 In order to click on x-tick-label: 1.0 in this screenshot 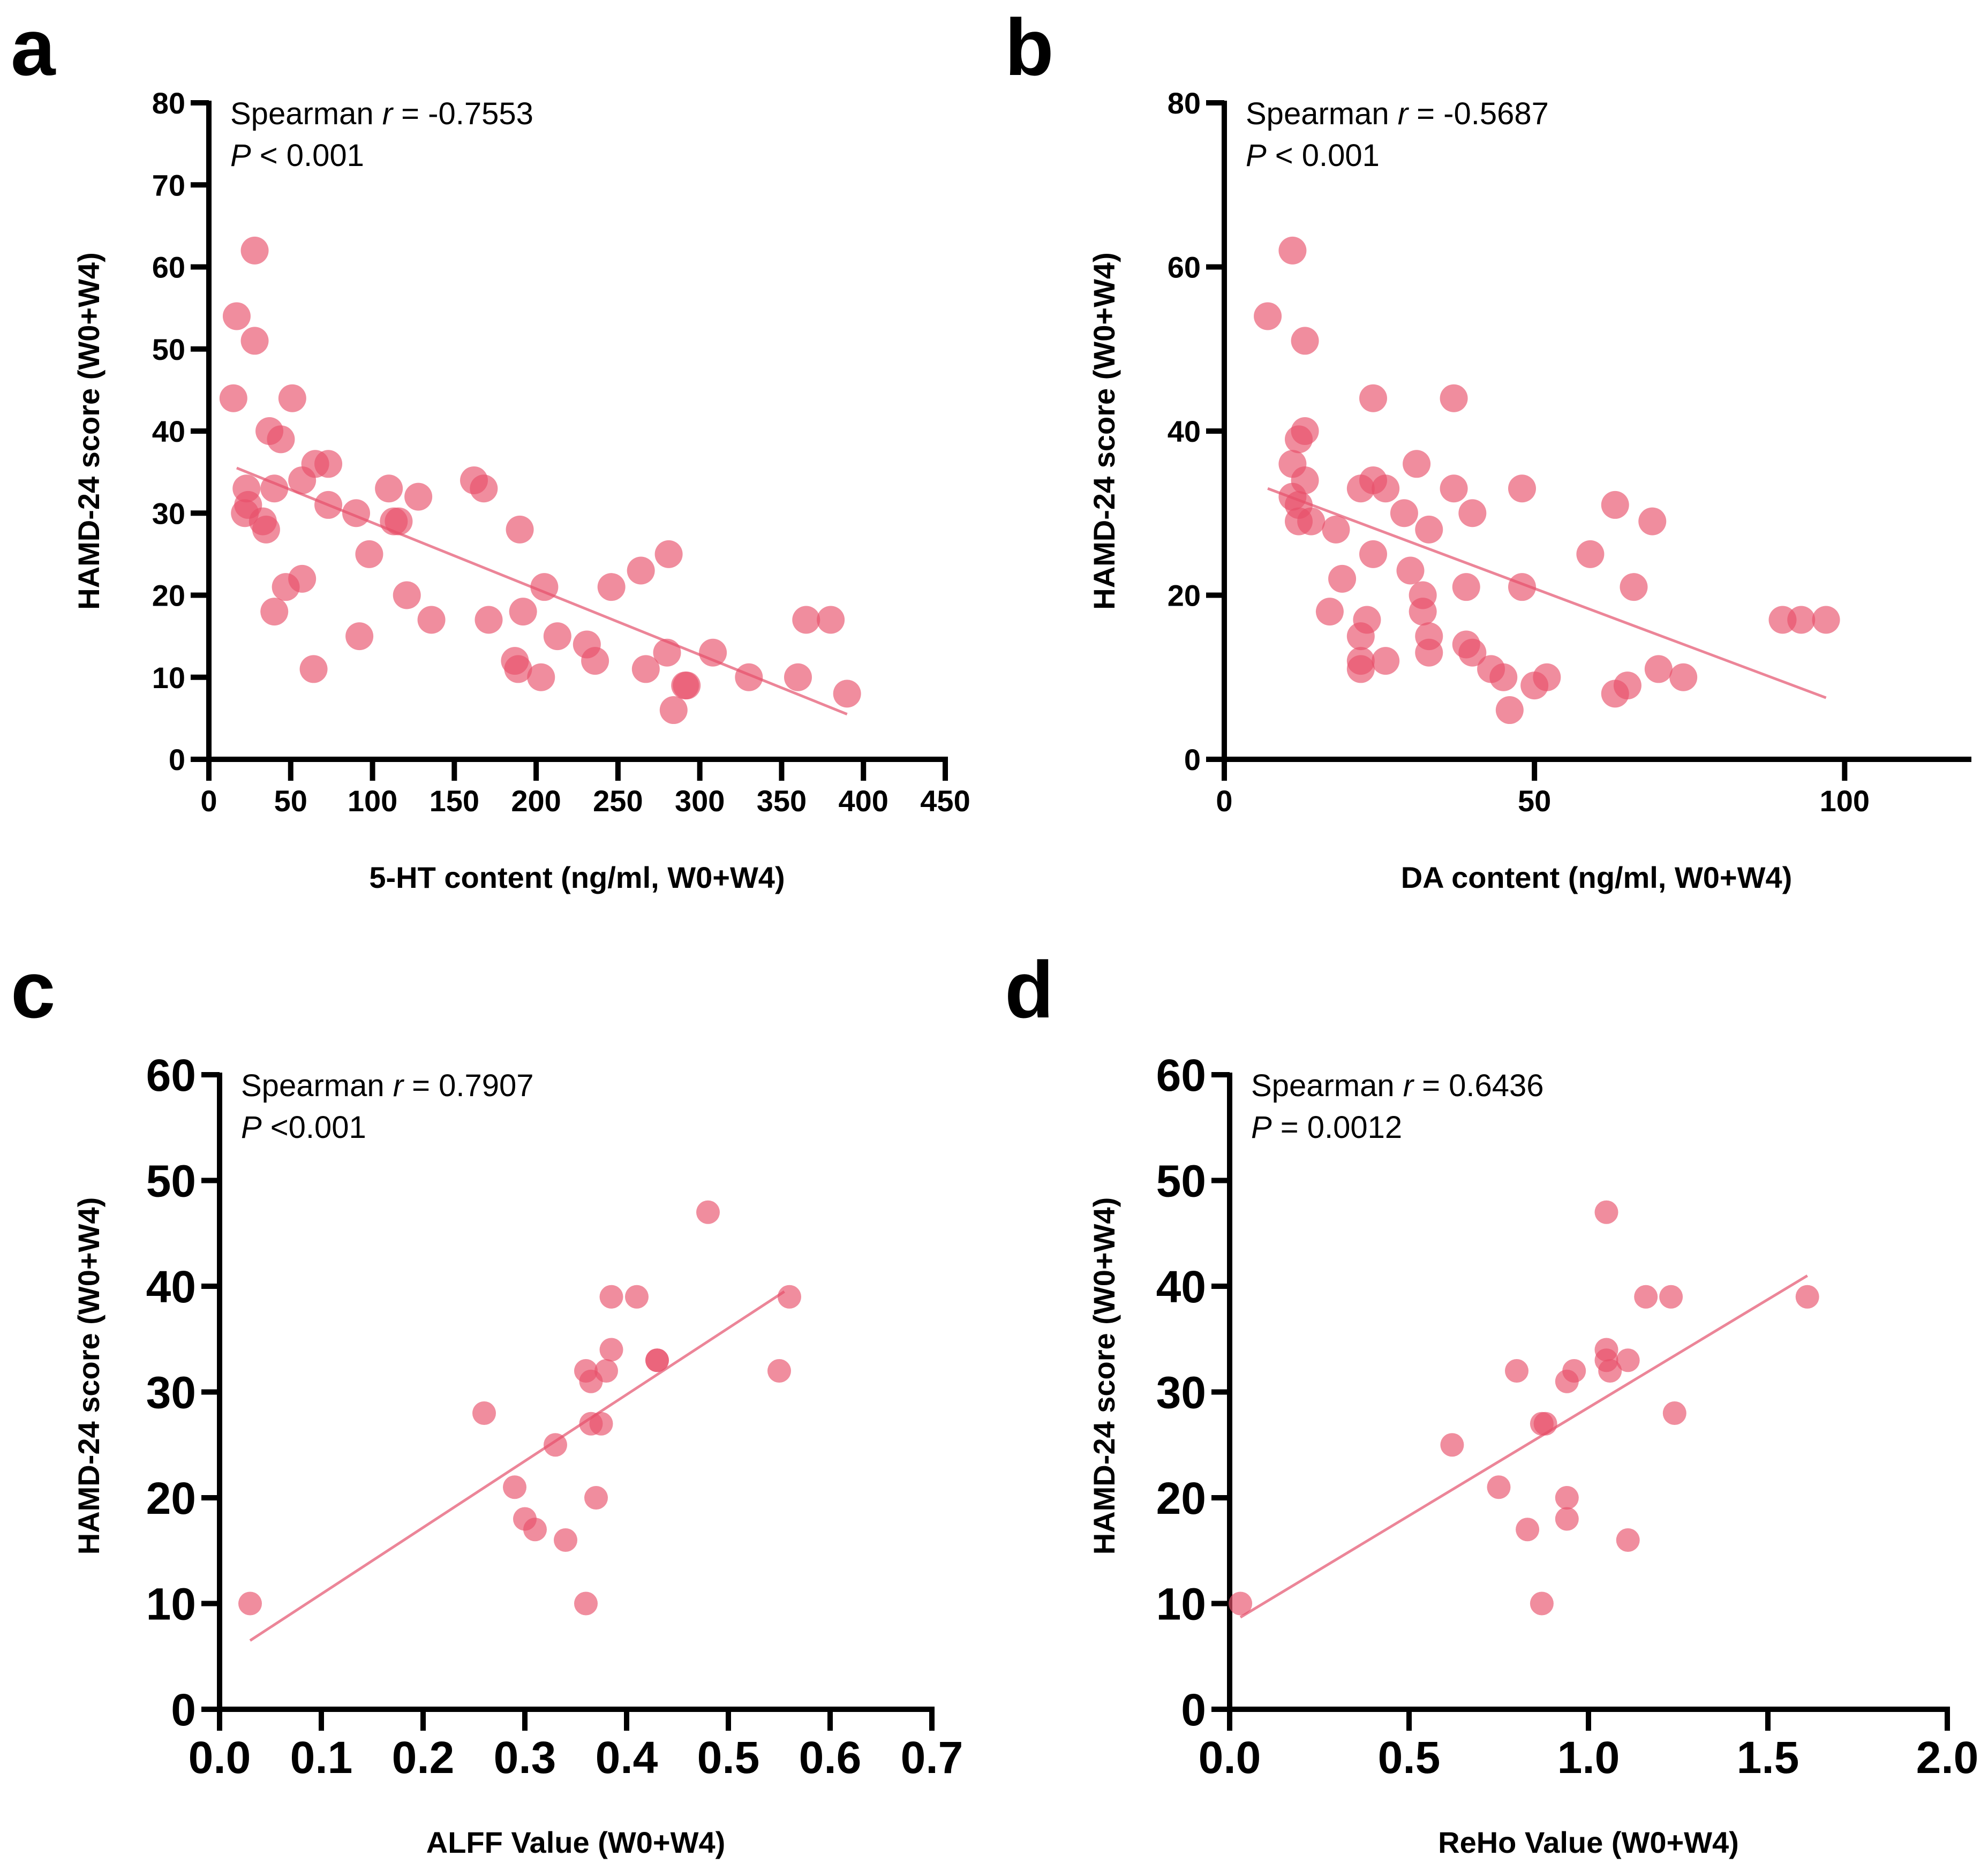, I will do `click(1588, 1757)`.